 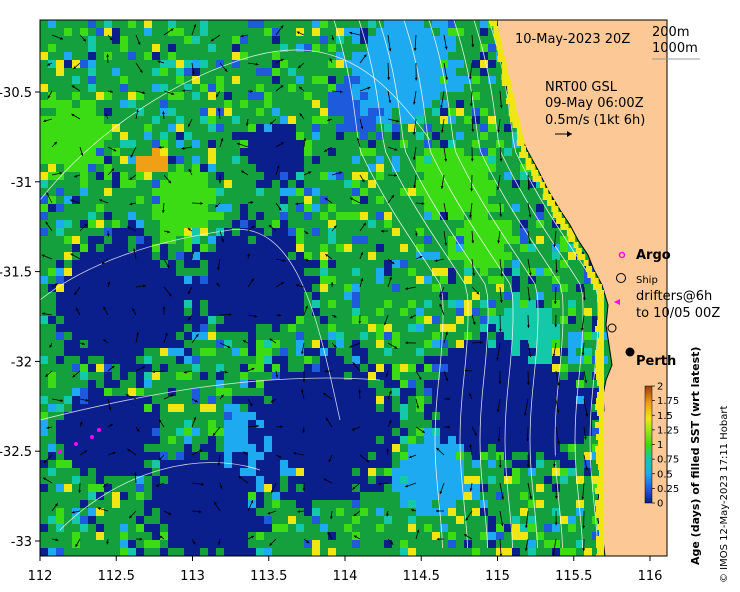 What do you see at coordinates (621, 278) in the screenshot?
I see `ship-marker-icon` at bounding box center [621, 278].